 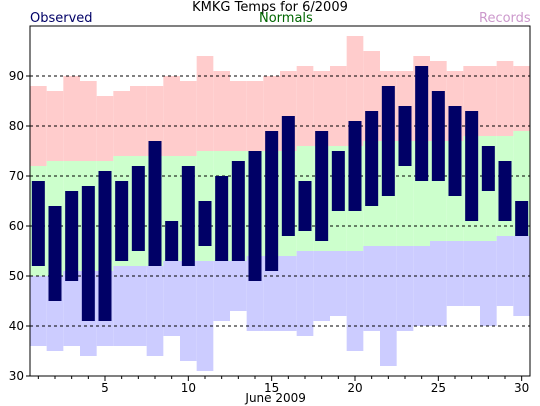 What do you see at coordinates (270, 7) in the screenshot?
I see `chart-title: KMKG Temps for 6/2009` at bounding box center [270, 7].